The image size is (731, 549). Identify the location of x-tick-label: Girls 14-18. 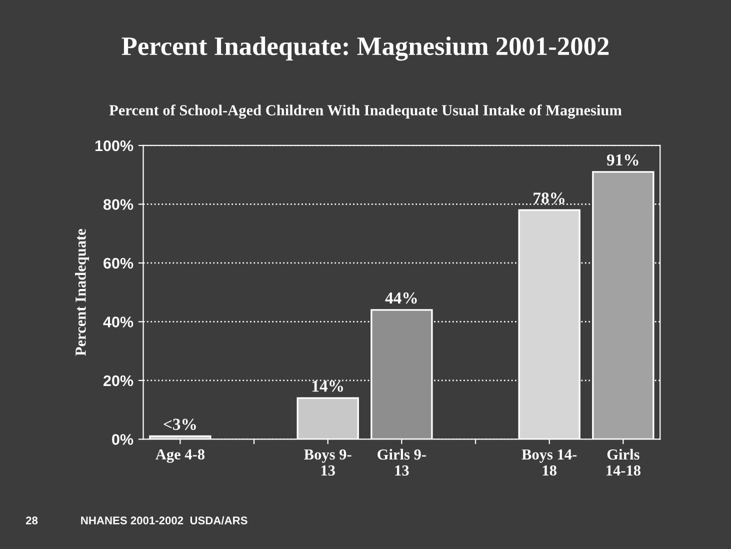
(623, 462).